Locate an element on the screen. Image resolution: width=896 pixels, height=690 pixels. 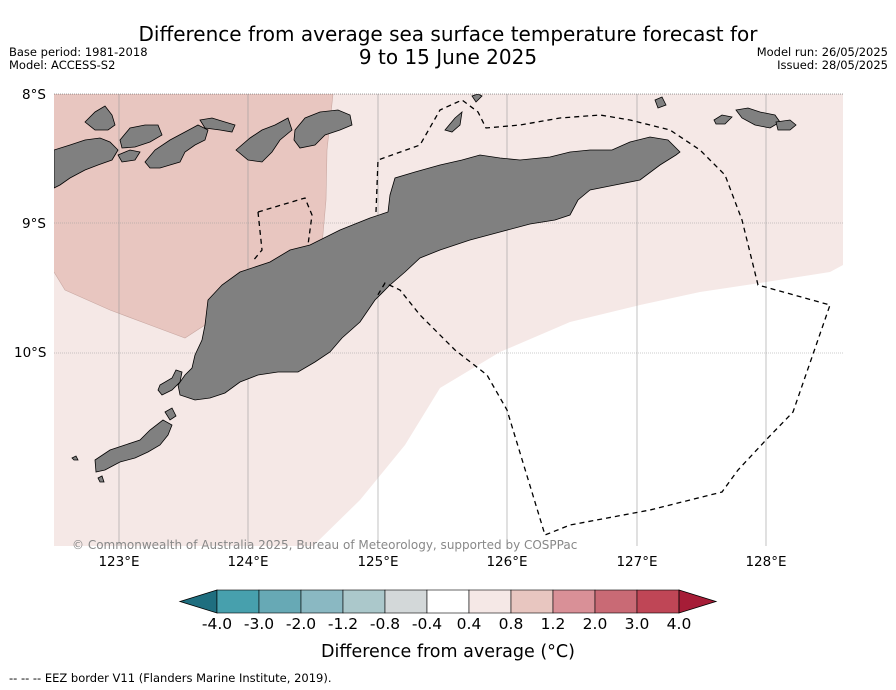
colorbar-tick-label: 0.8 is located at coordinates (511, 624).